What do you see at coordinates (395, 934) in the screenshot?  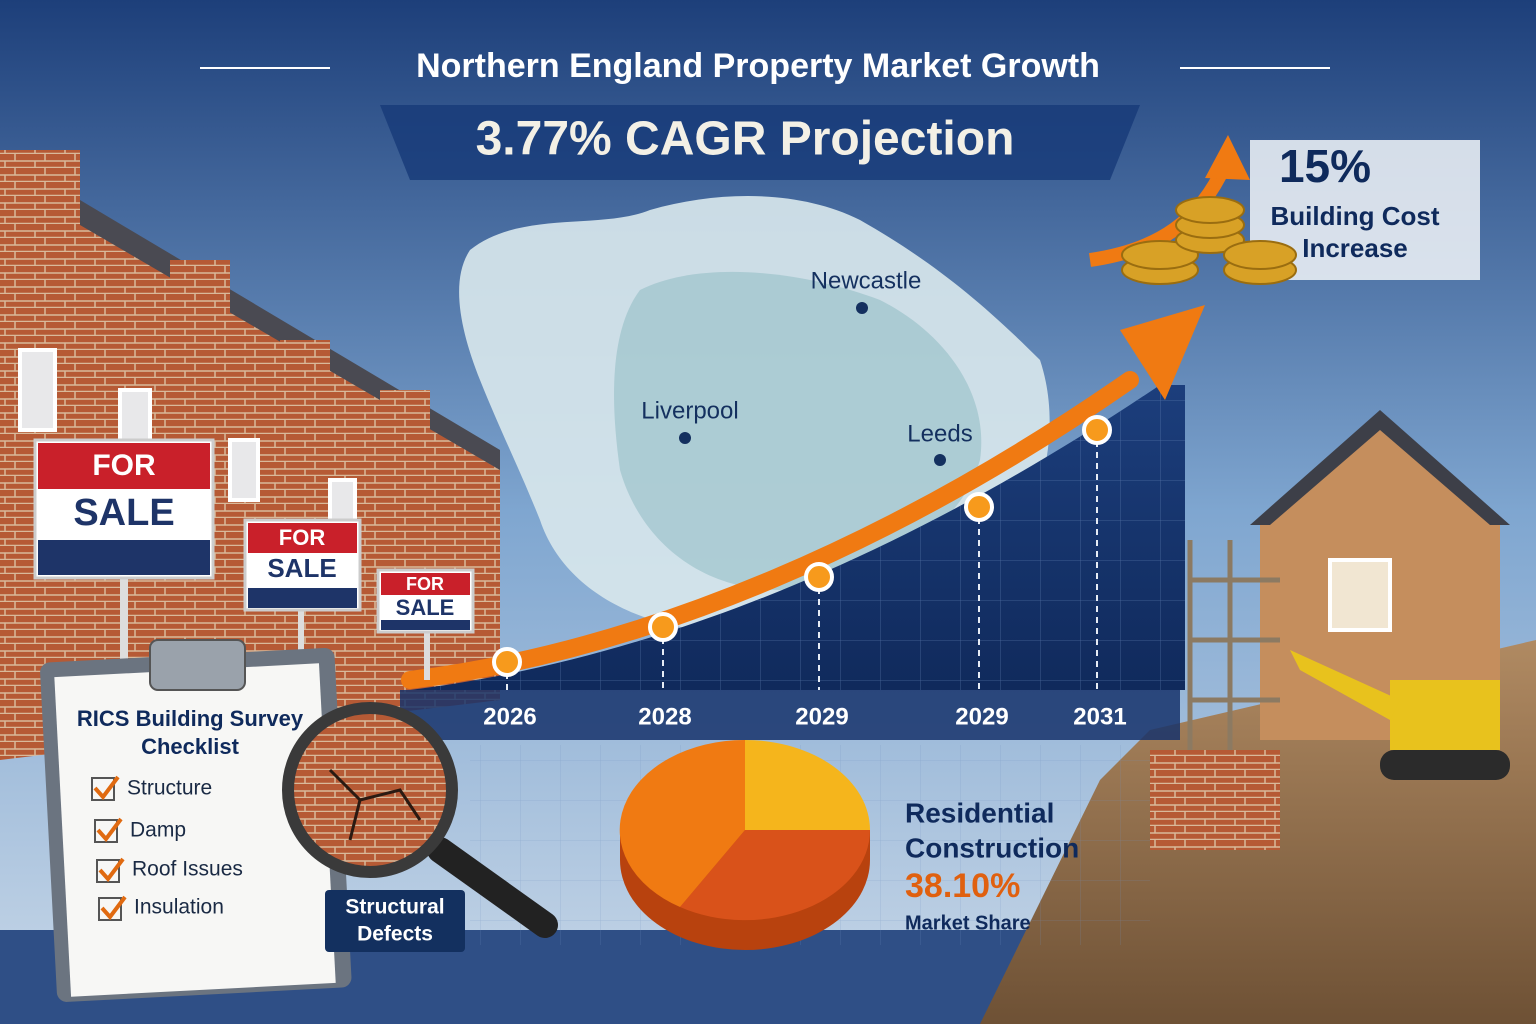 I see `magnifier-label: Defects` at bounding box center [395, 934].